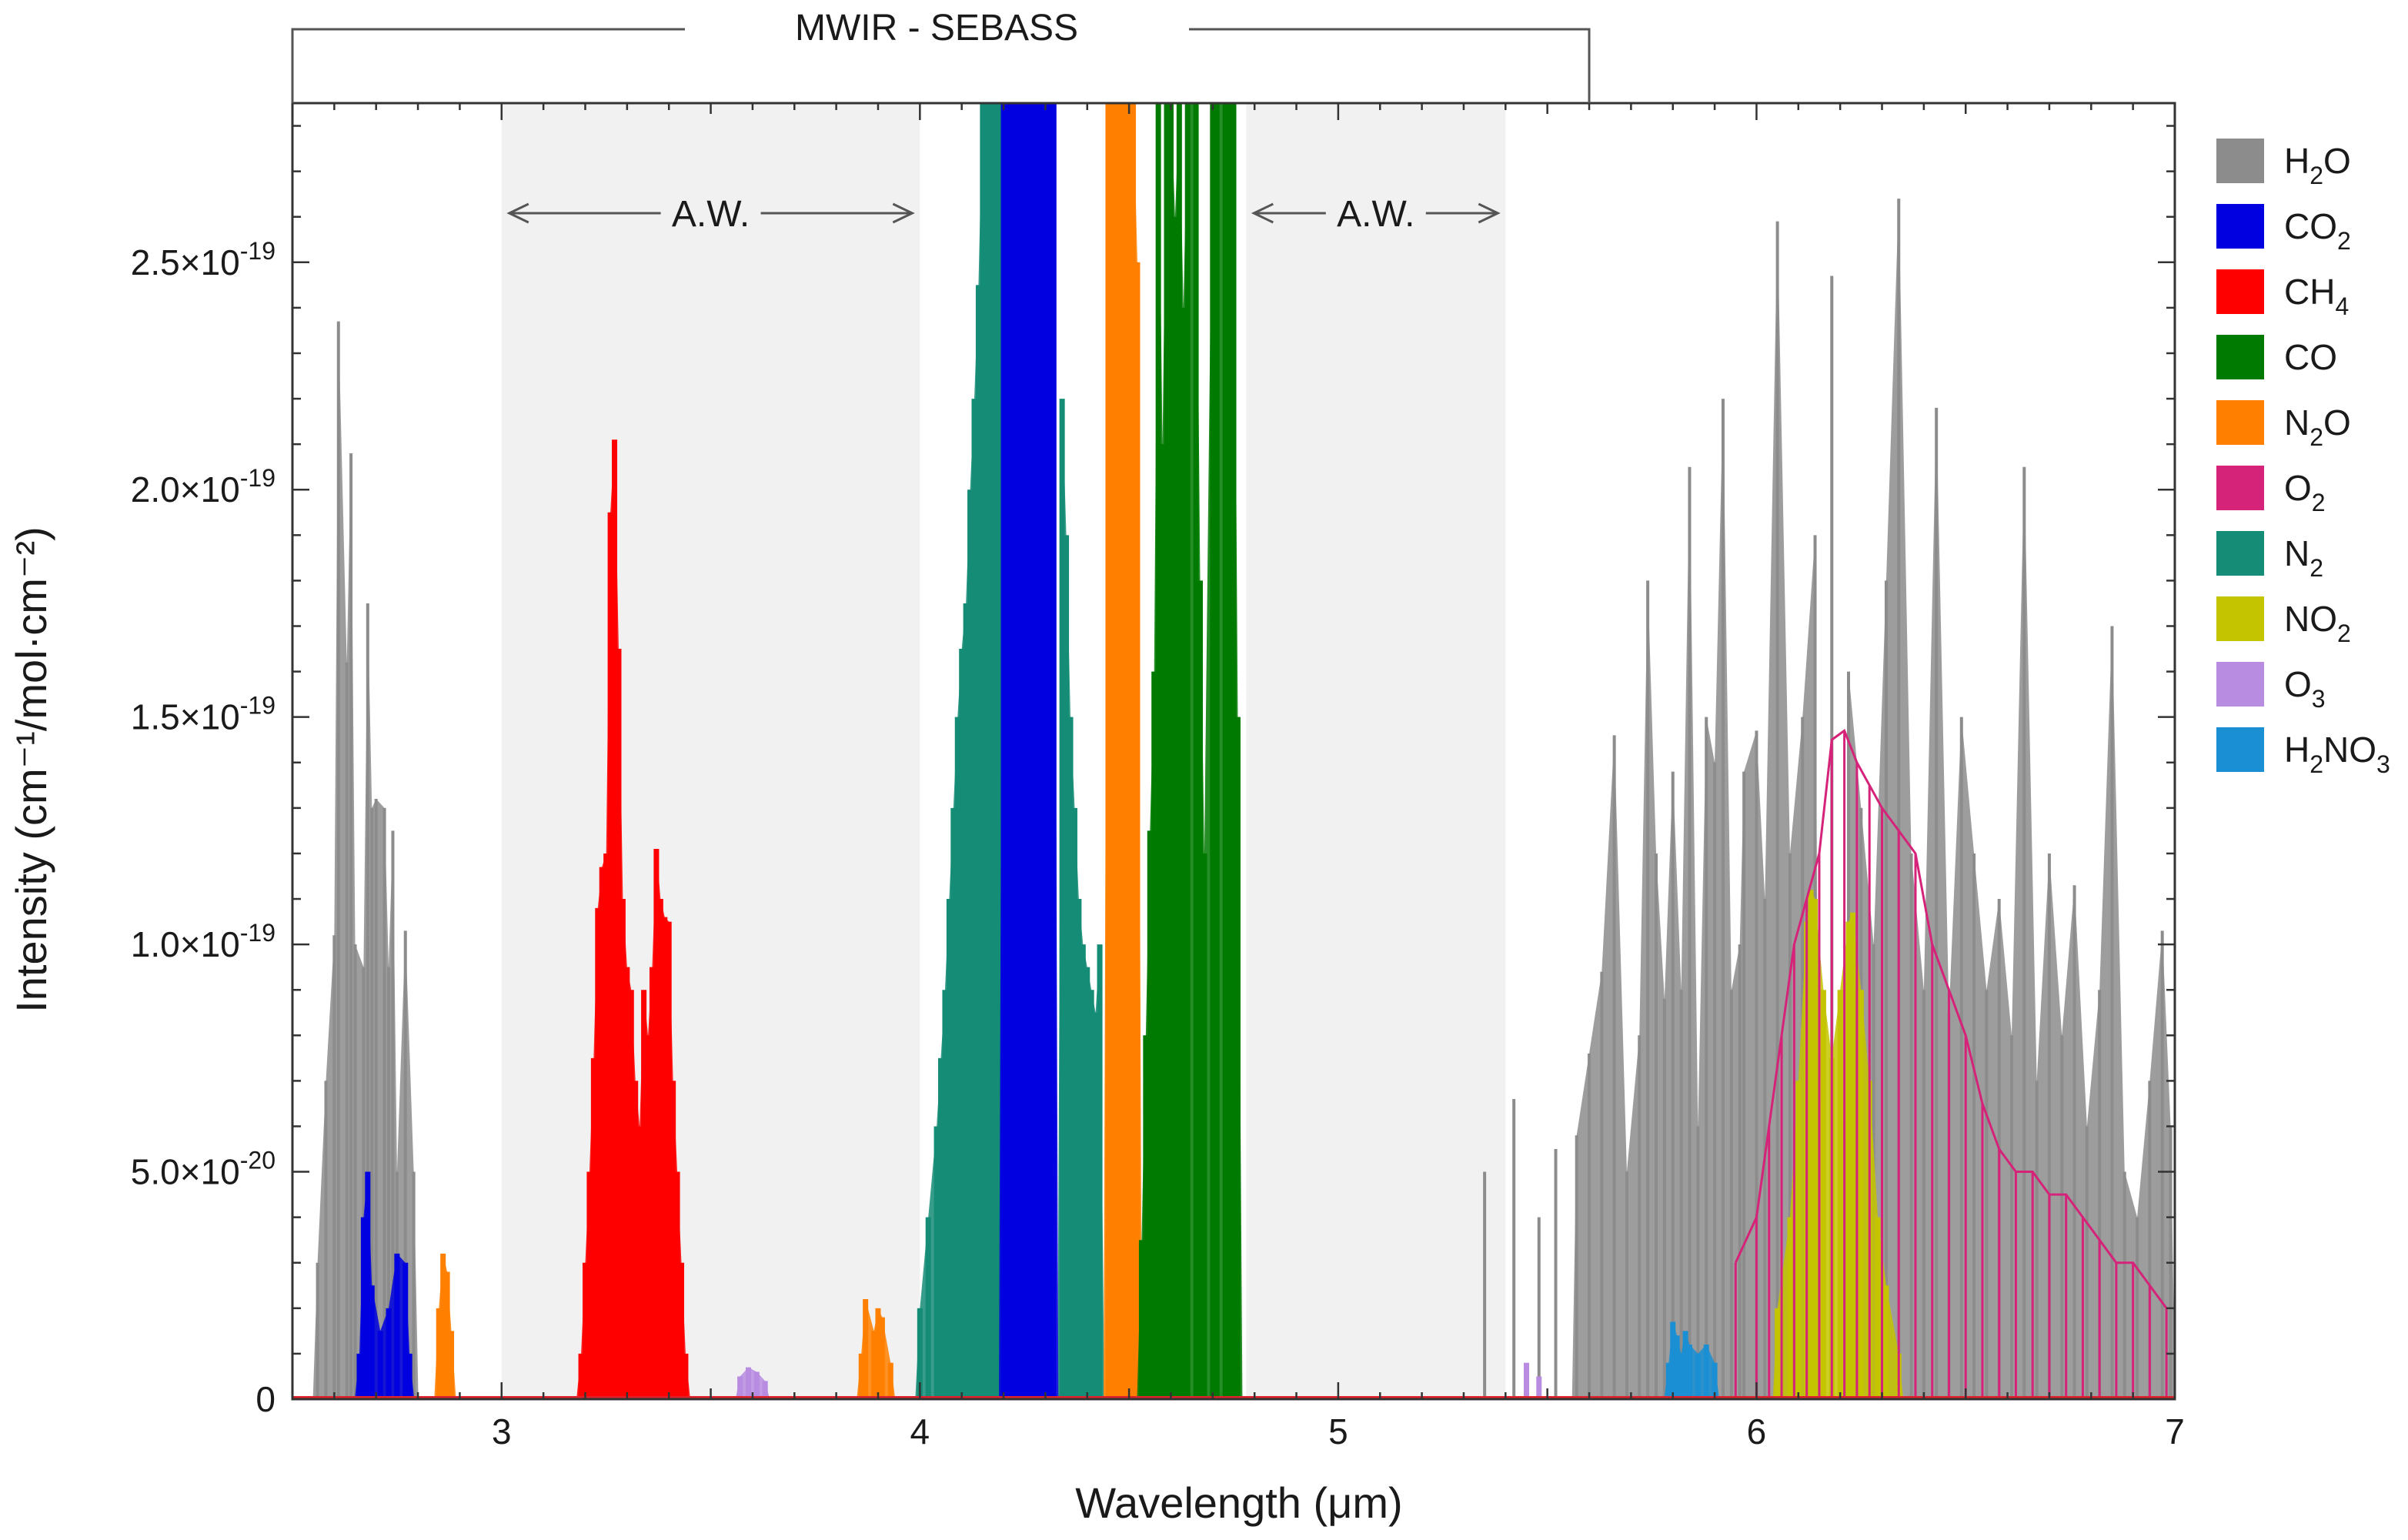 The height and width of the screenshot is (1540, 2408). I want to click on absorption-window-label-1: A.W., so click(711, 214).